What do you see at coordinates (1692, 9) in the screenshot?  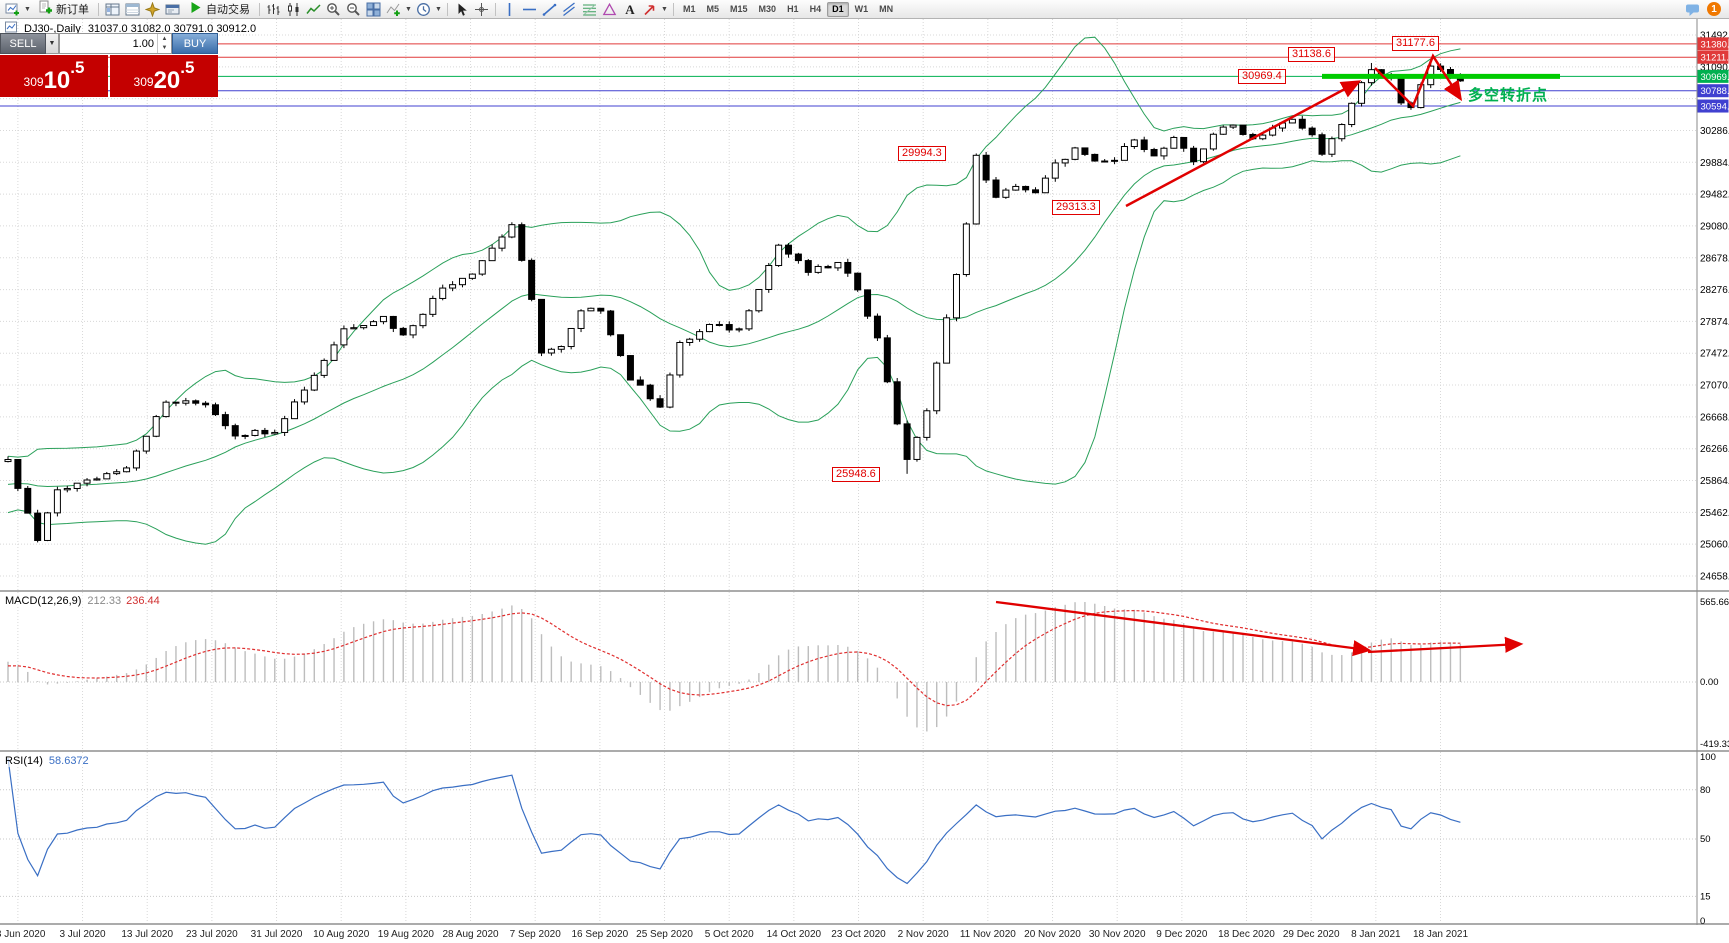 I see `community-chat-icon` at bounding box center [1692, 9].